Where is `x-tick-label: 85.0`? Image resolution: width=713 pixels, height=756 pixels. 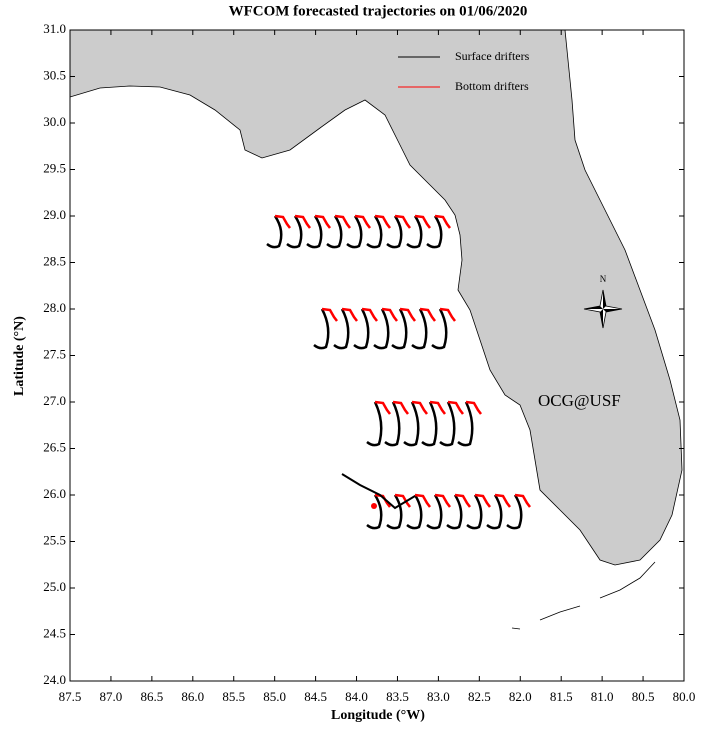
x-tick-label: 85.0 is located at coordinates (274, 696).